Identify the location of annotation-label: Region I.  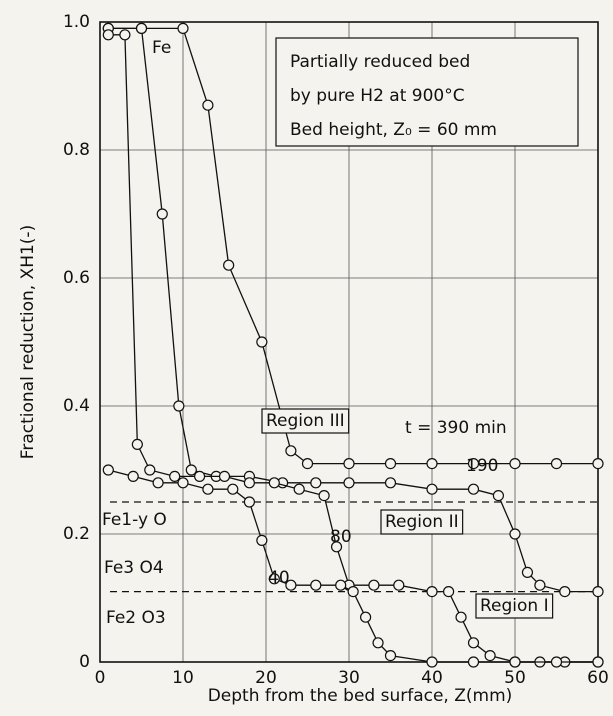
(514, 606).